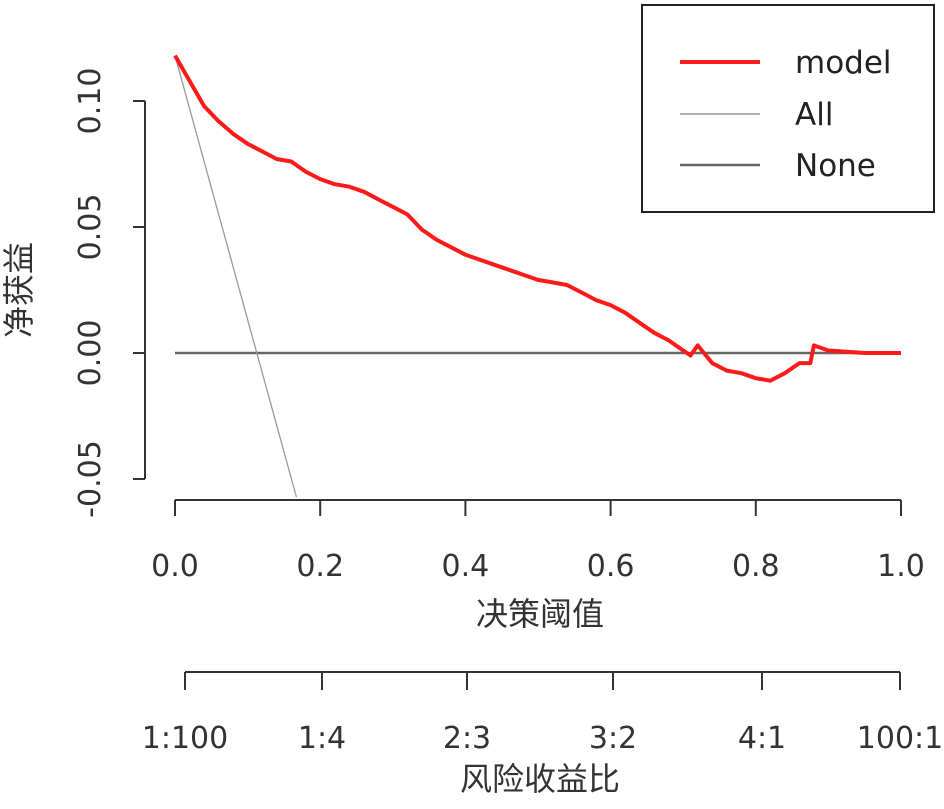  I want to click on x-tick-label: 0.2, so click(320, 566).